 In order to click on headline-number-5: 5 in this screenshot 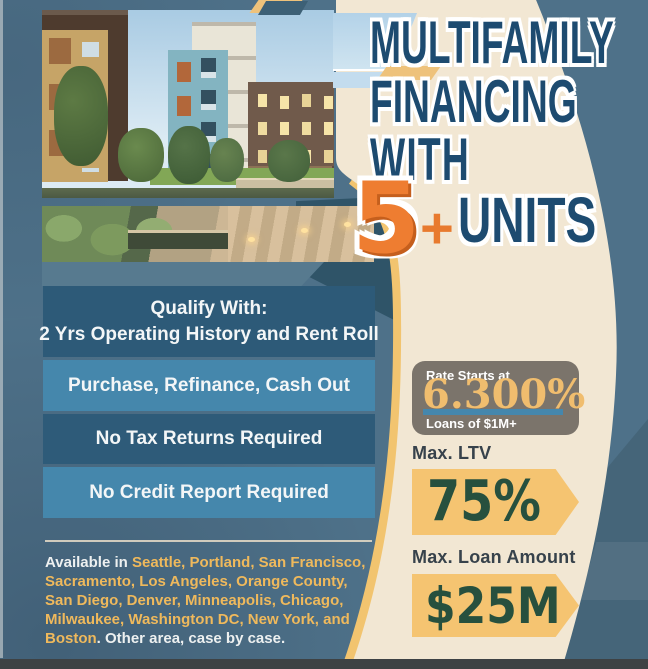, I will do `click(386, 219)`.